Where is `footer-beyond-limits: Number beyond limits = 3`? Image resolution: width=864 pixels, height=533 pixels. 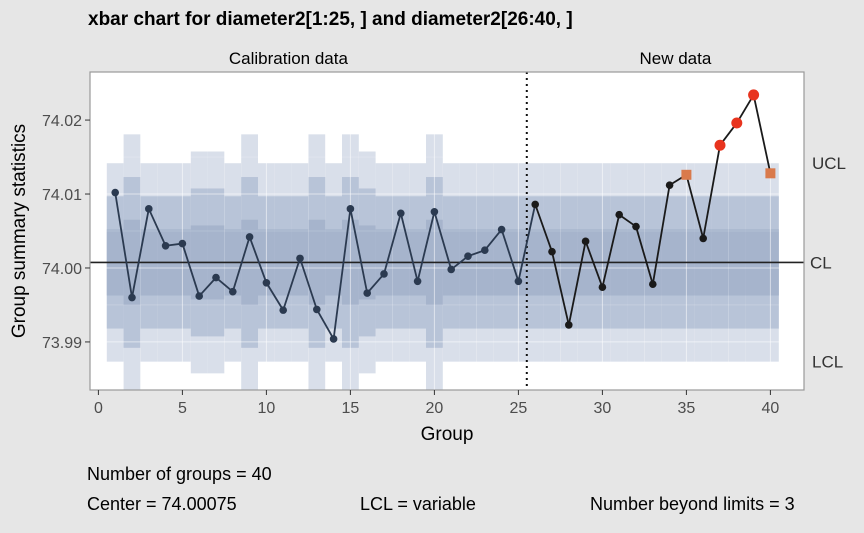 footer-beyond-limits: Number beyond limits = 3 is located at coordinates (692, 504).